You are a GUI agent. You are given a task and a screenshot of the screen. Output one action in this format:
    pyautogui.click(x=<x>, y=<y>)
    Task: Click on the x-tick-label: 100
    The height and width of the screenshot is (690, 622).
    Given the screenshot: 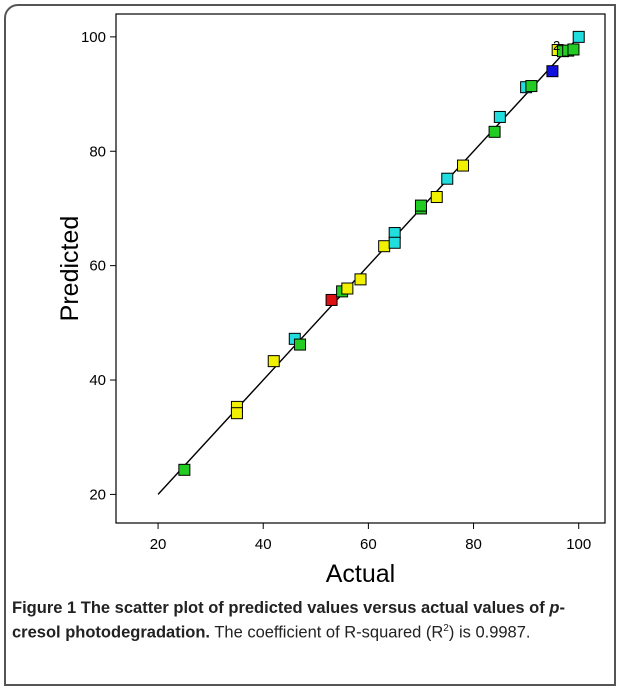 What is the action you would take?
    pyautogui.click(x=578, y=544)
    